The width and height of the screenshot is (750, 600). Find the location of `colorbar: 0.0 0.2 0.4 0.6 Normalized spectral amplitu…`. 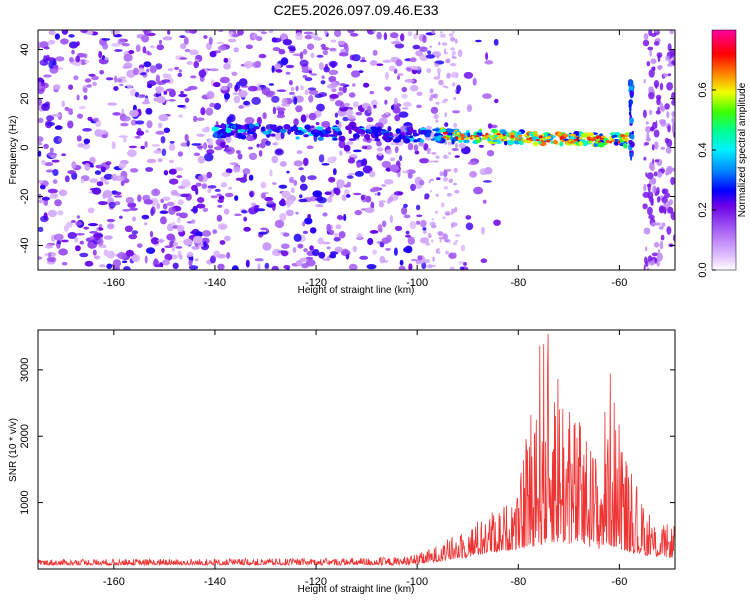

colorbar: 0.0 0.2 0.4 0.6 Normalized spectral amplitu… is located at coordinates (722, 153).